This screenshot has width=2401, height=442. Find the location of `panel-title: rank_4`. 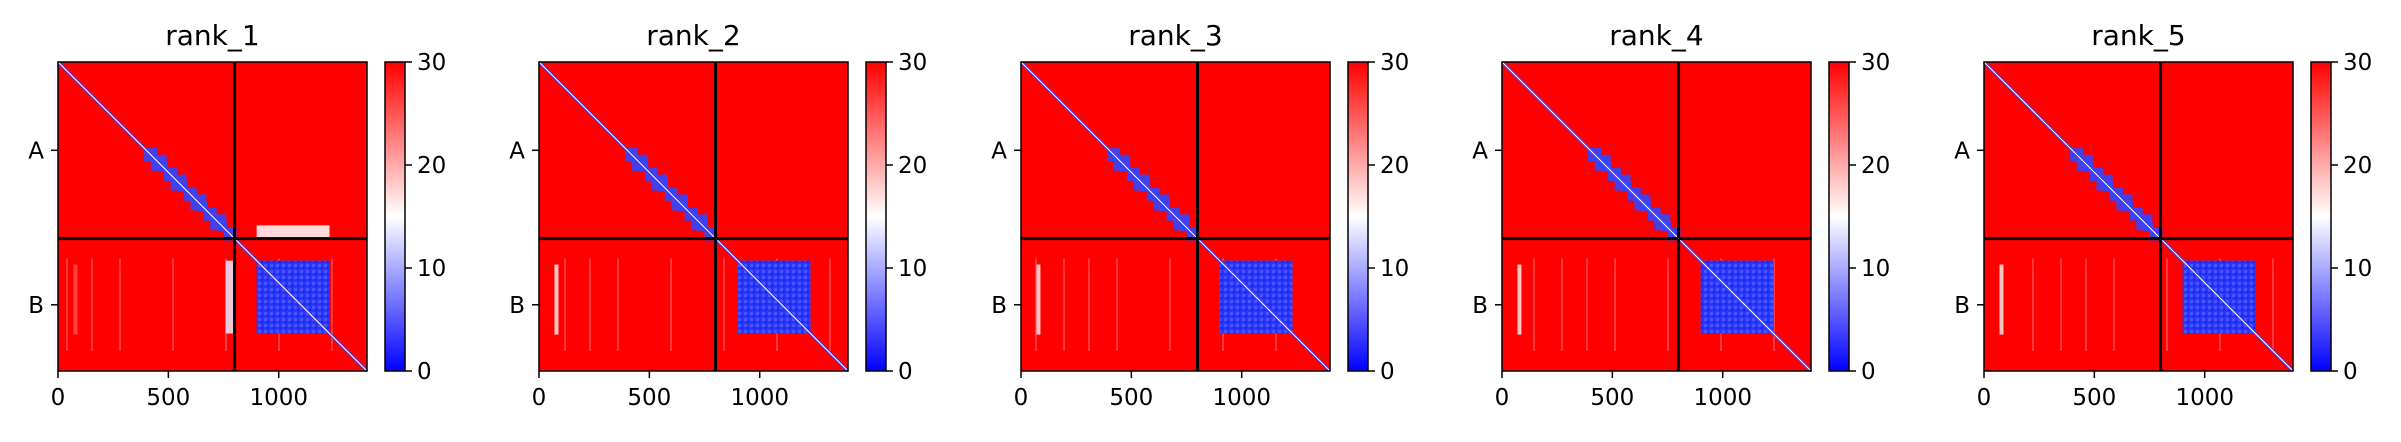

panel-title: rank_4 is located at coordinates (1656, 35).